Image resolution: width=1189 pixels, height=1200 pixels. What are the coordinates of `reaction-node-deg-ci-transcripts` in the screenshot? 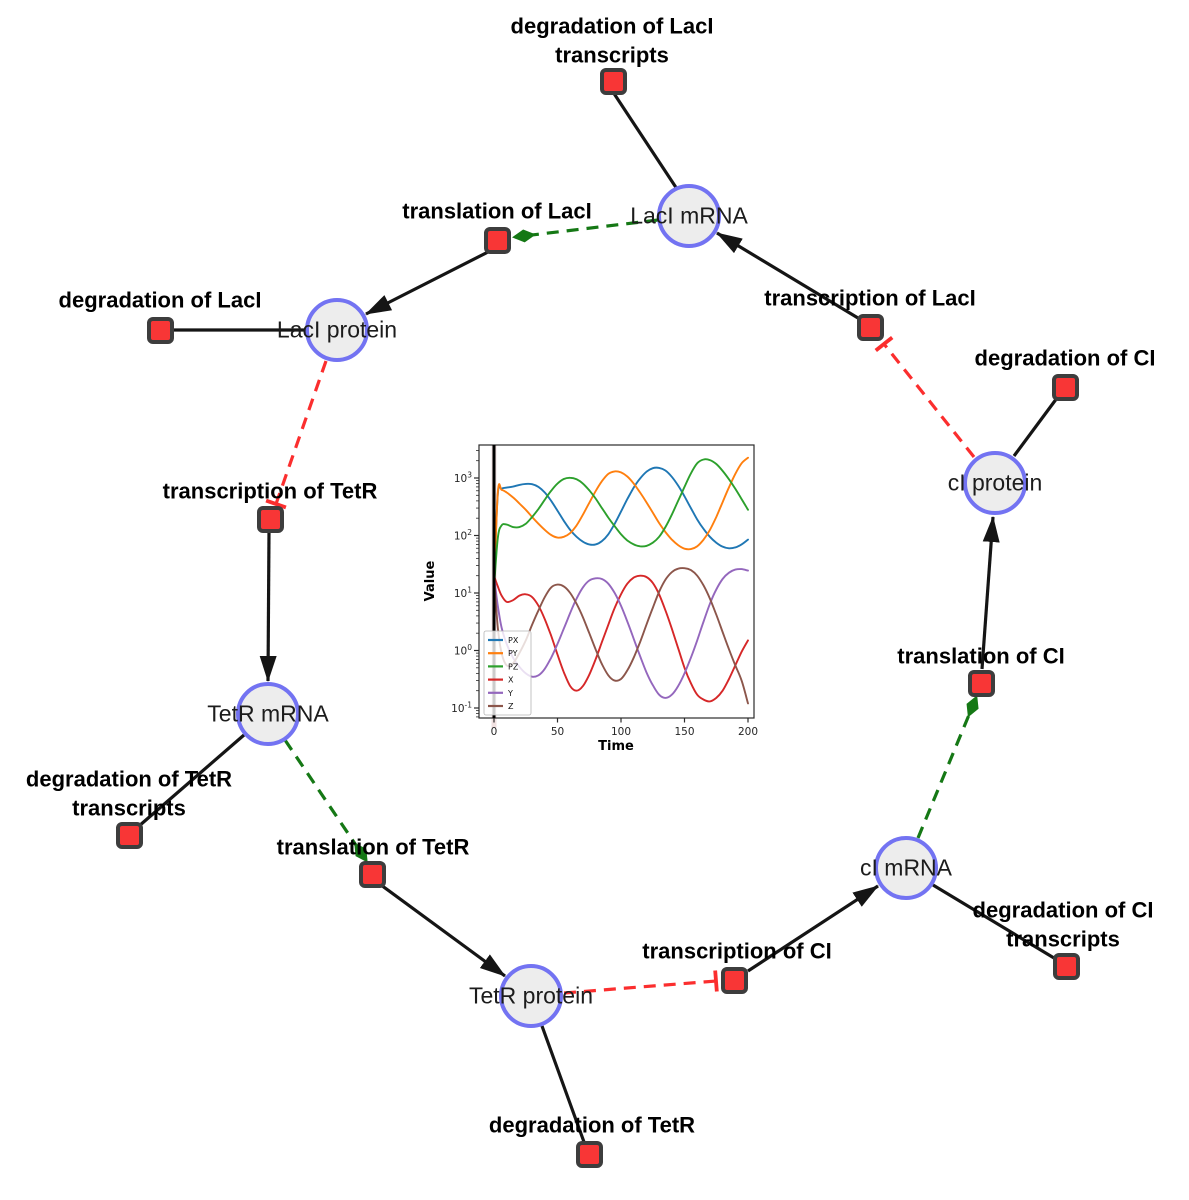 It's located at (1066, 966).